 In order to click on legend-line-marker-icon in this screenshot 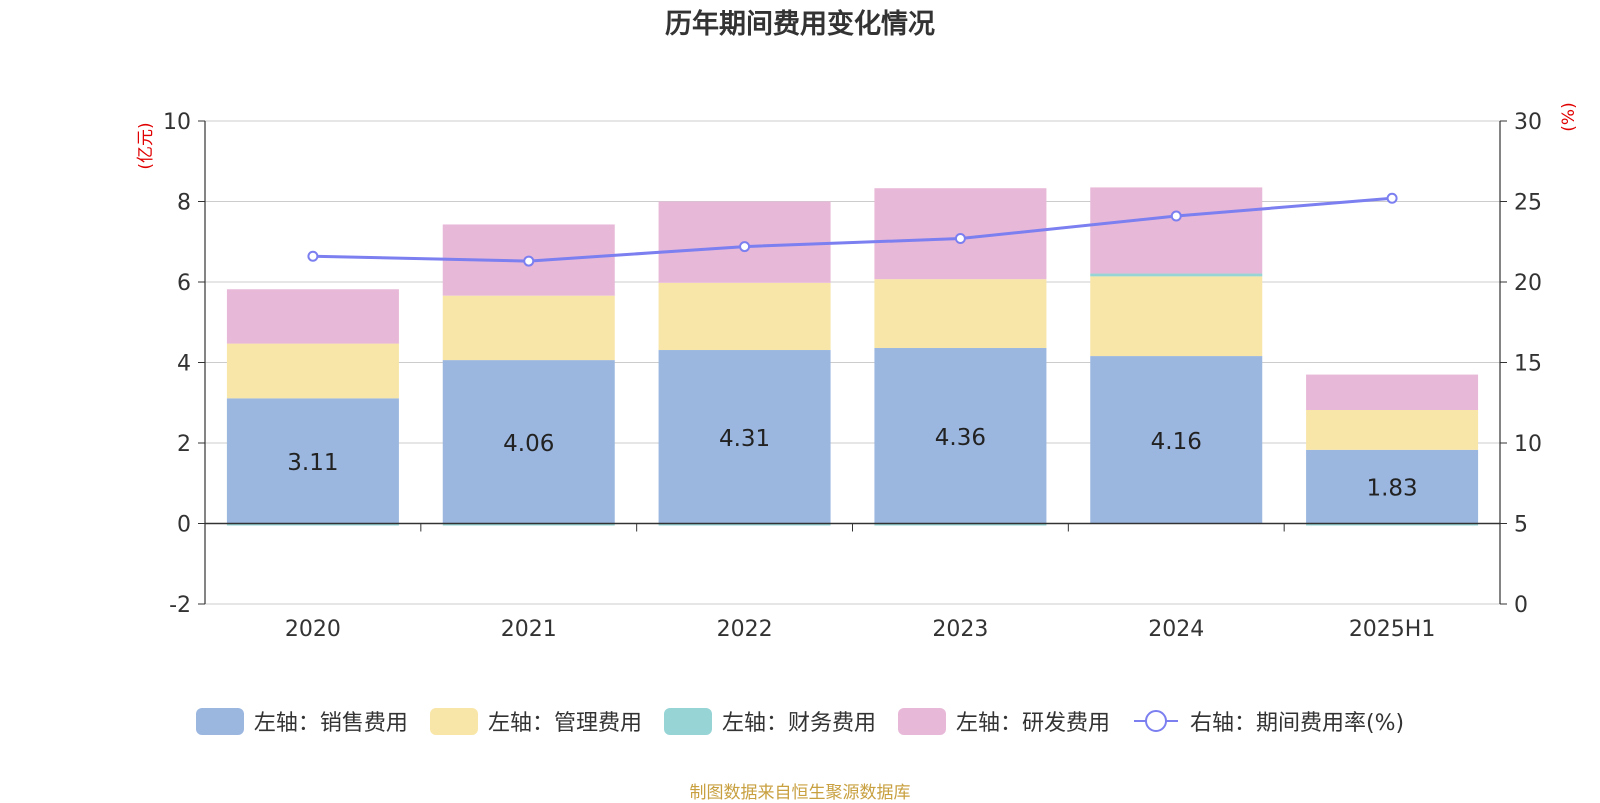, I will do `click(1155, 721)`.